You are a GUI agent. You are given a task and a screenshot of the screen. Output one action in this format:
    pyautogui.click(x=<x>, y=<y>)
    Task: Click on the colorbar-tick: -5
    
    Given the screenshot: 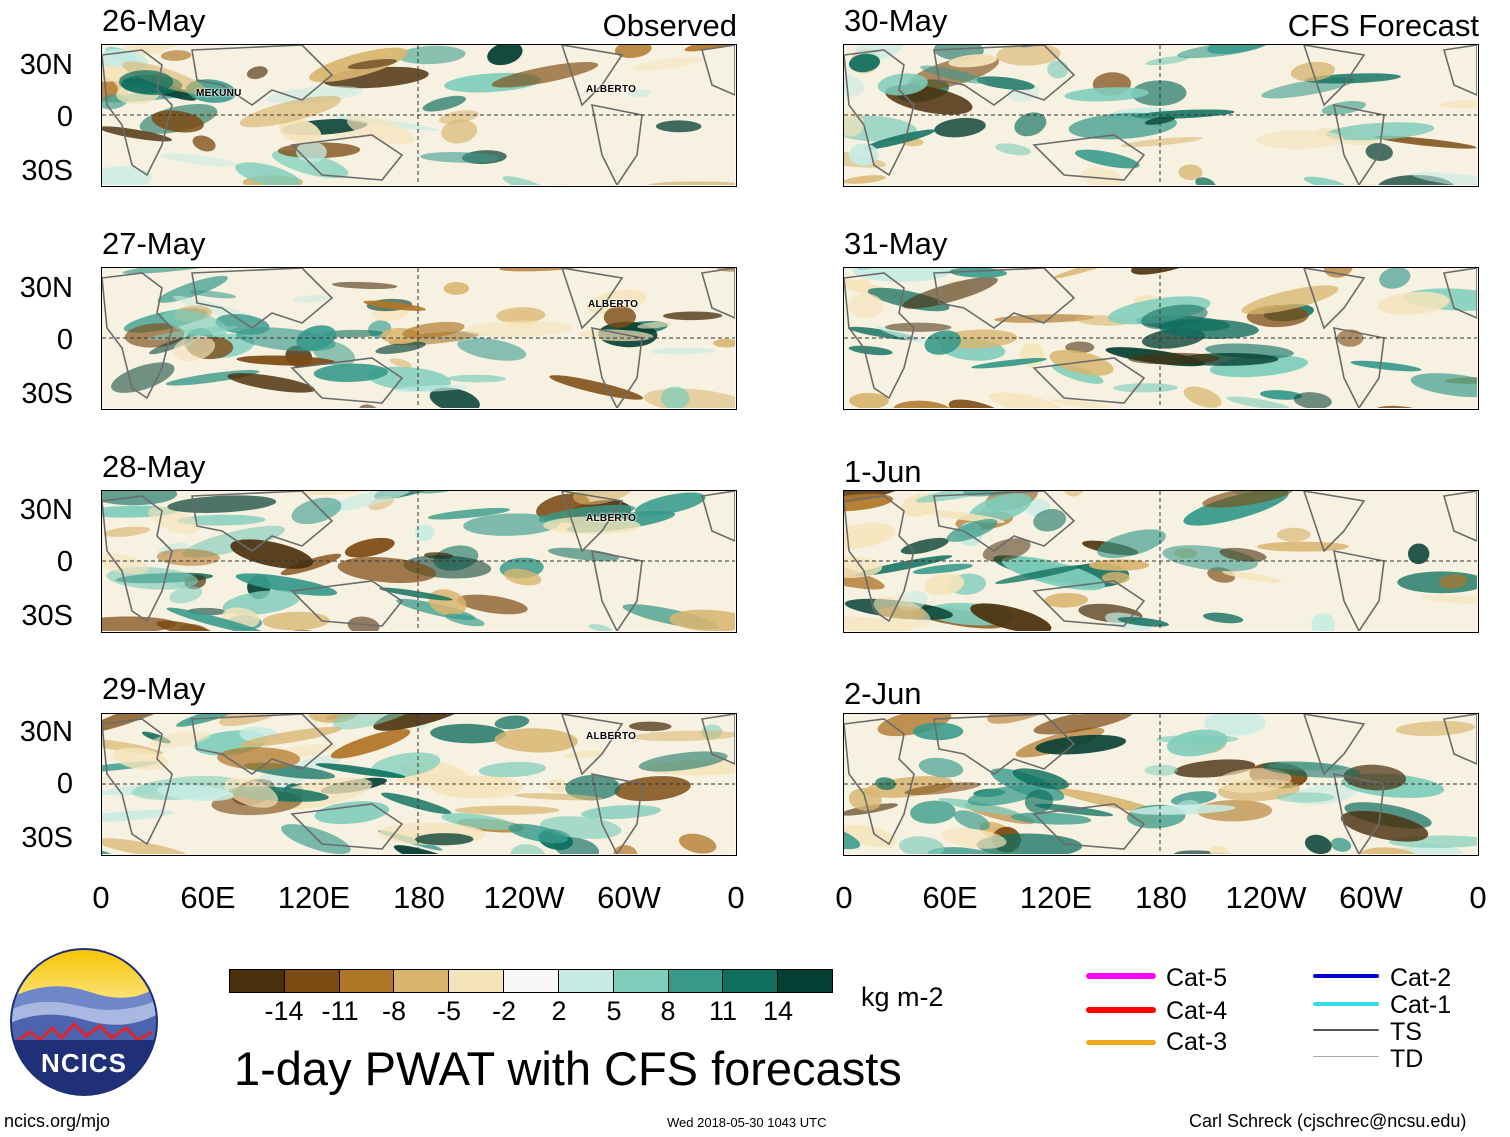 What is the action you would take?
    pyautogui.click(x=448, y=1011)
    